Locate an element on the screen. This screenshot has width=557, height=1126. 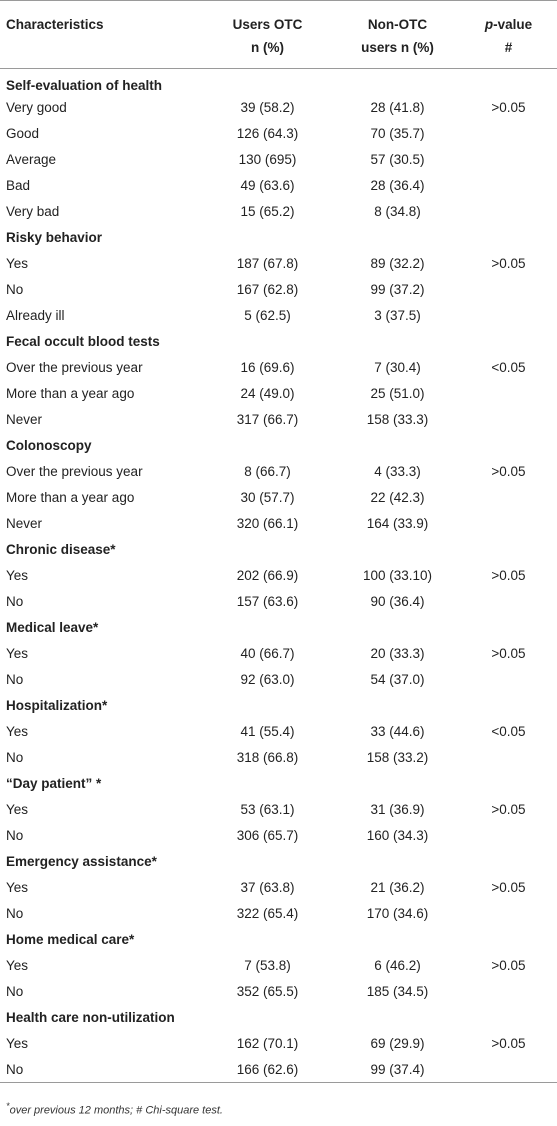
header-text: p is located at coordinates (489, 24).